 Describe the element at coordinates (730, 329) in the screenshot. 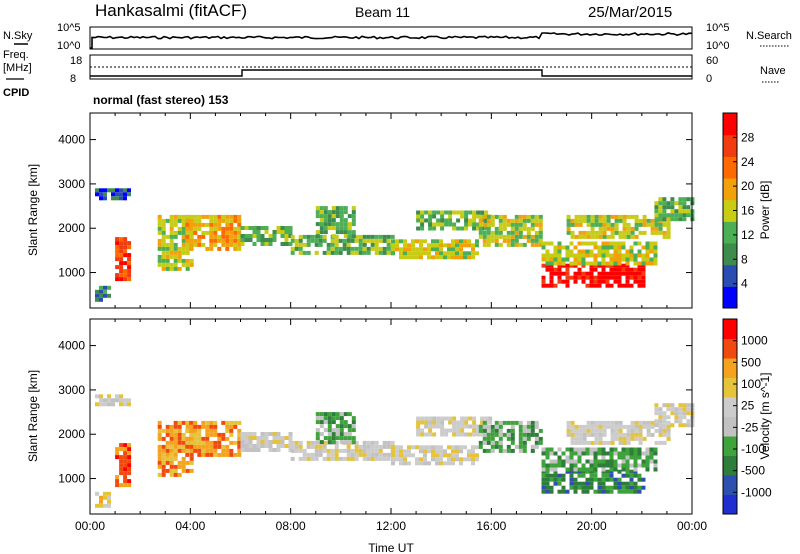

I see `colorbar-segment` at that location.